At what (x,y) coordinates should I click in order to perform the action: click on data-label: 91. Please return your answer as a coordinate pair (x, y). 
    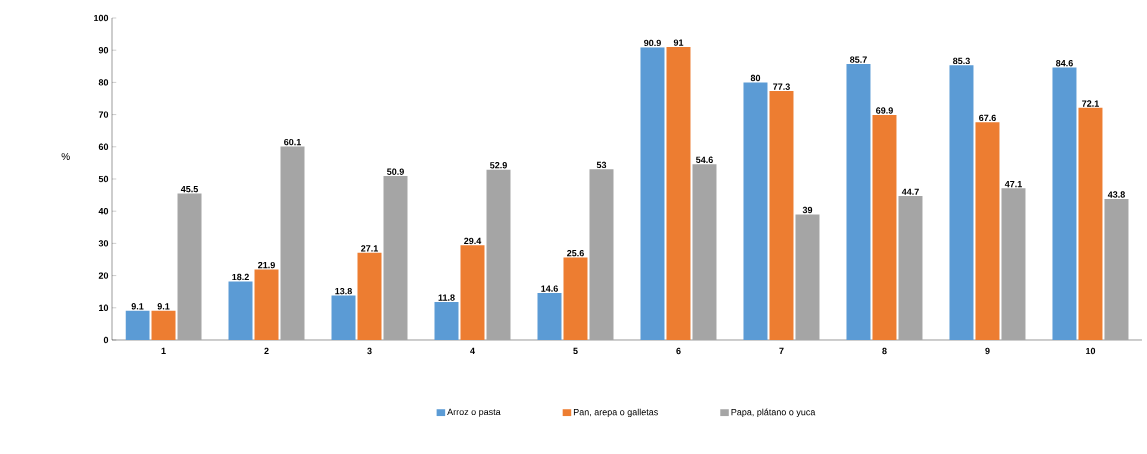
    Looking at the image, I should click on (678, 42).